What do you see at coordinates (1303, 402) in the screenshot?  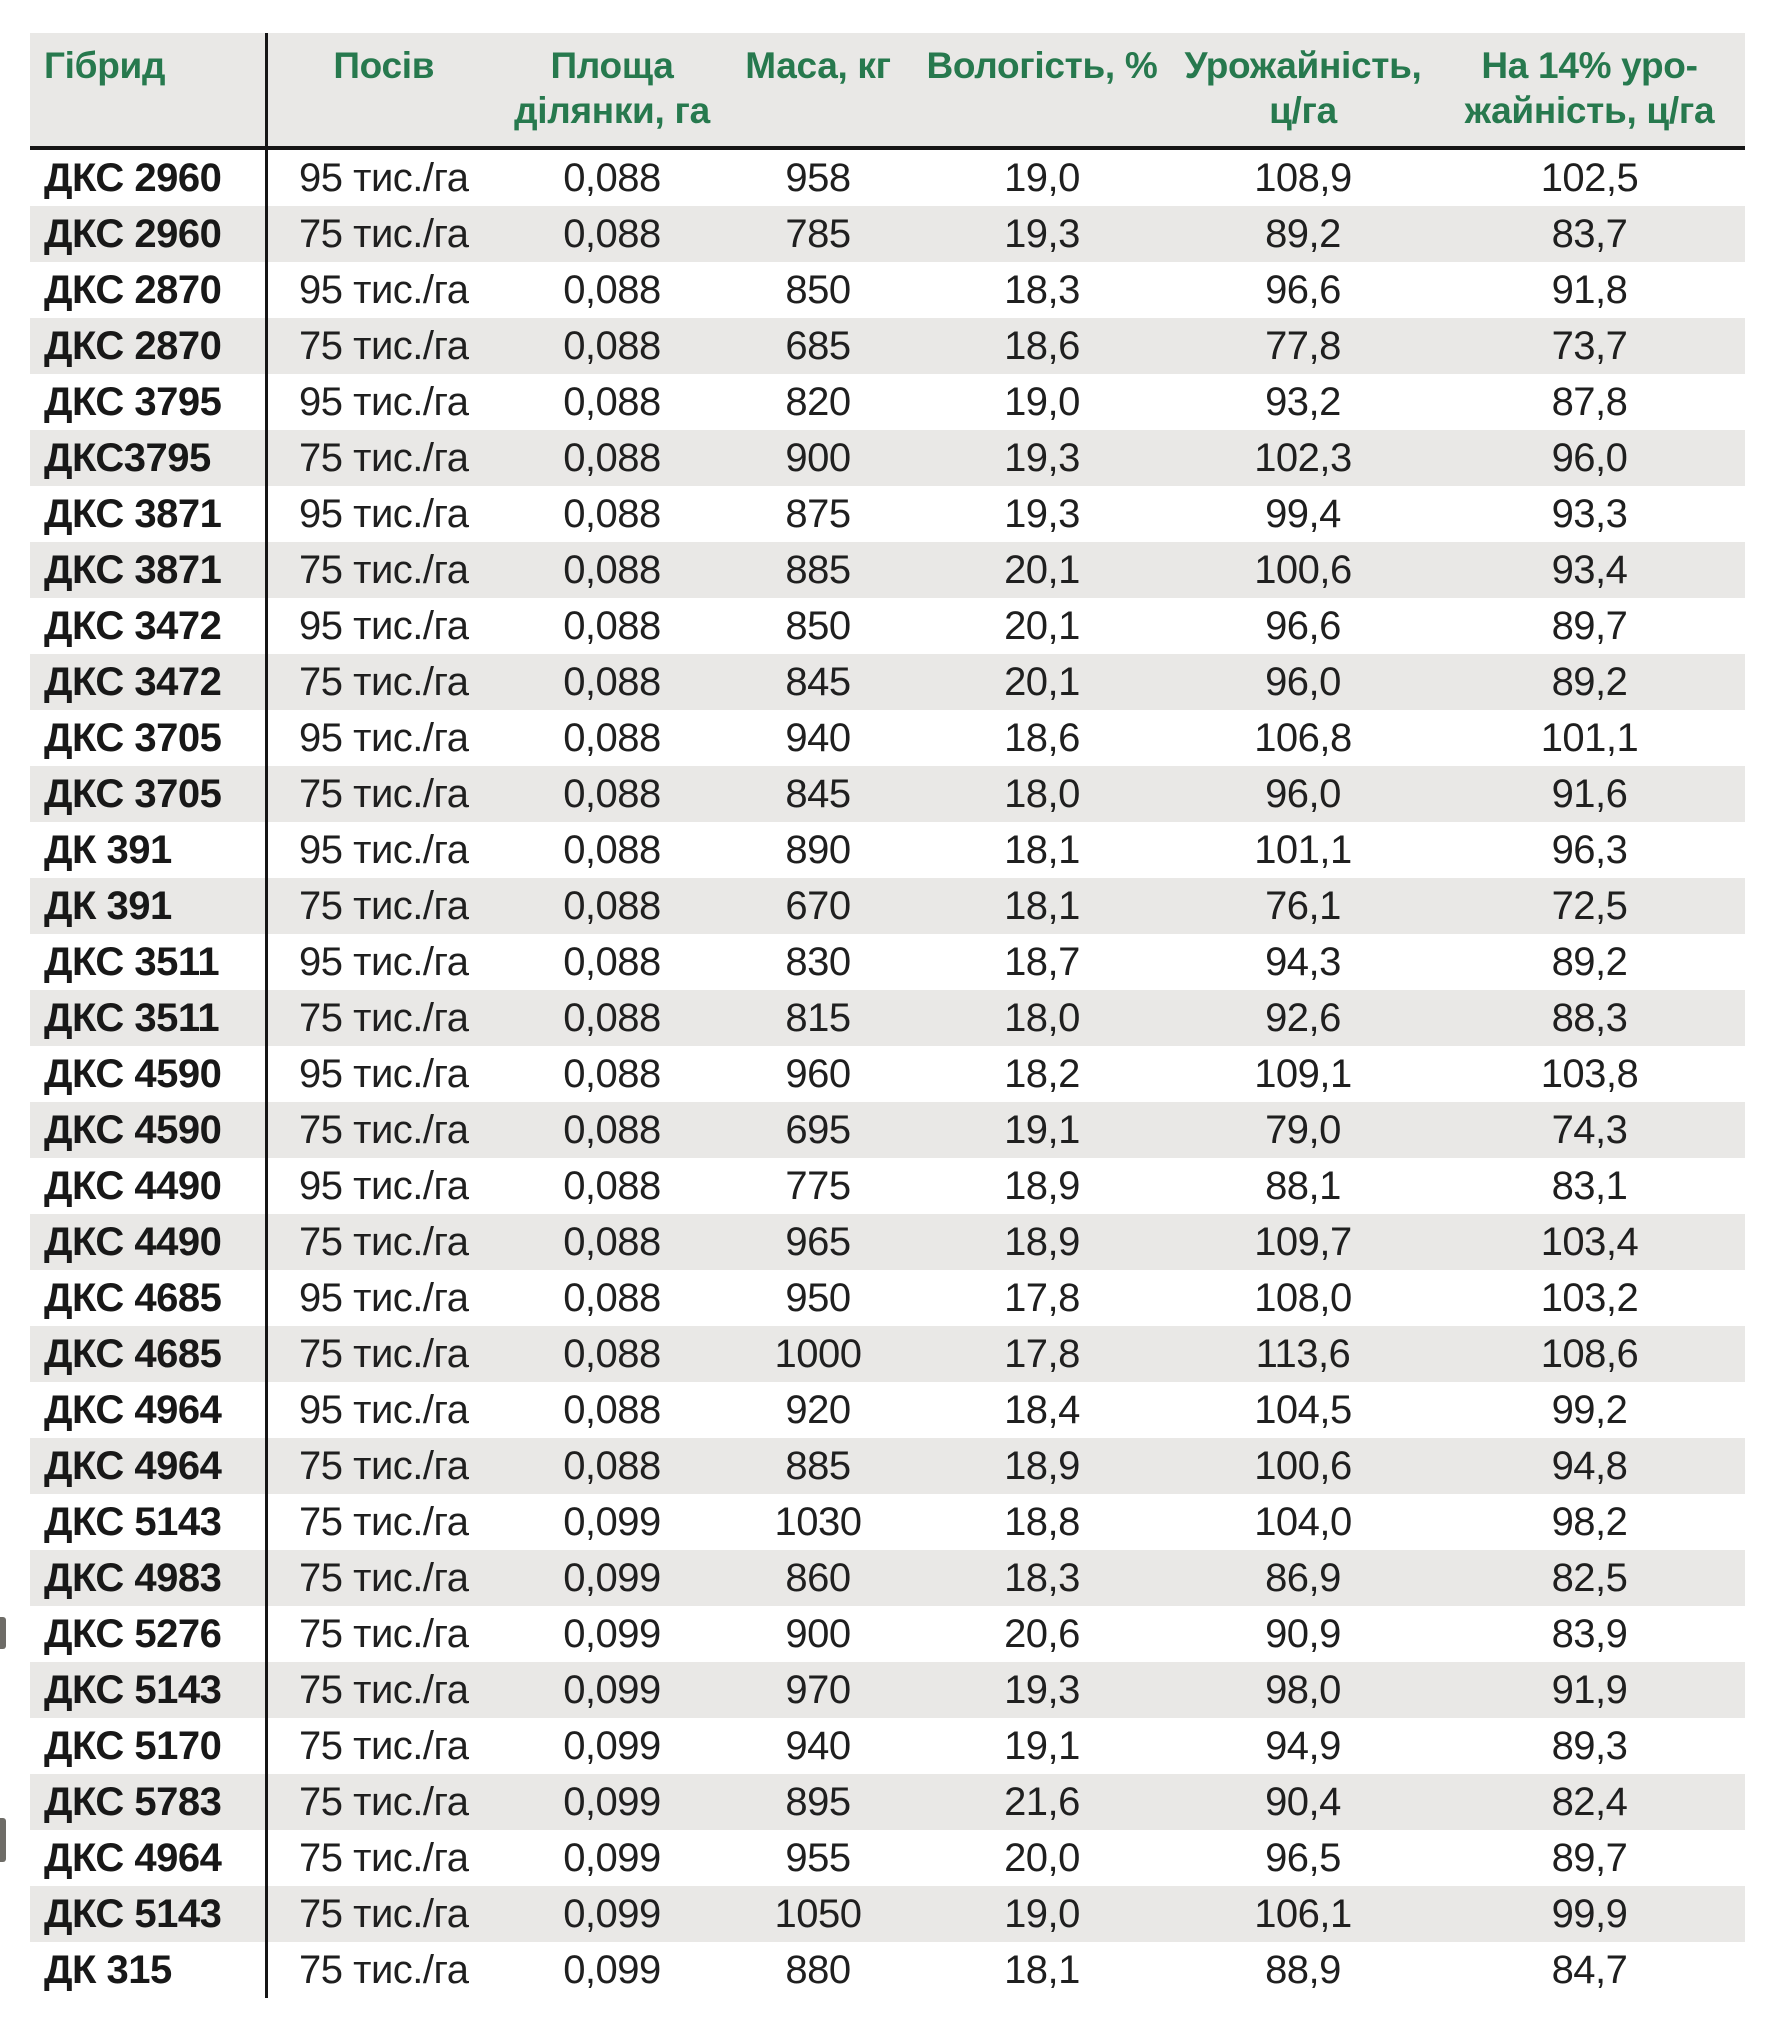 I see `cell-yield: 93,2` at bounding box center [1303, 402].